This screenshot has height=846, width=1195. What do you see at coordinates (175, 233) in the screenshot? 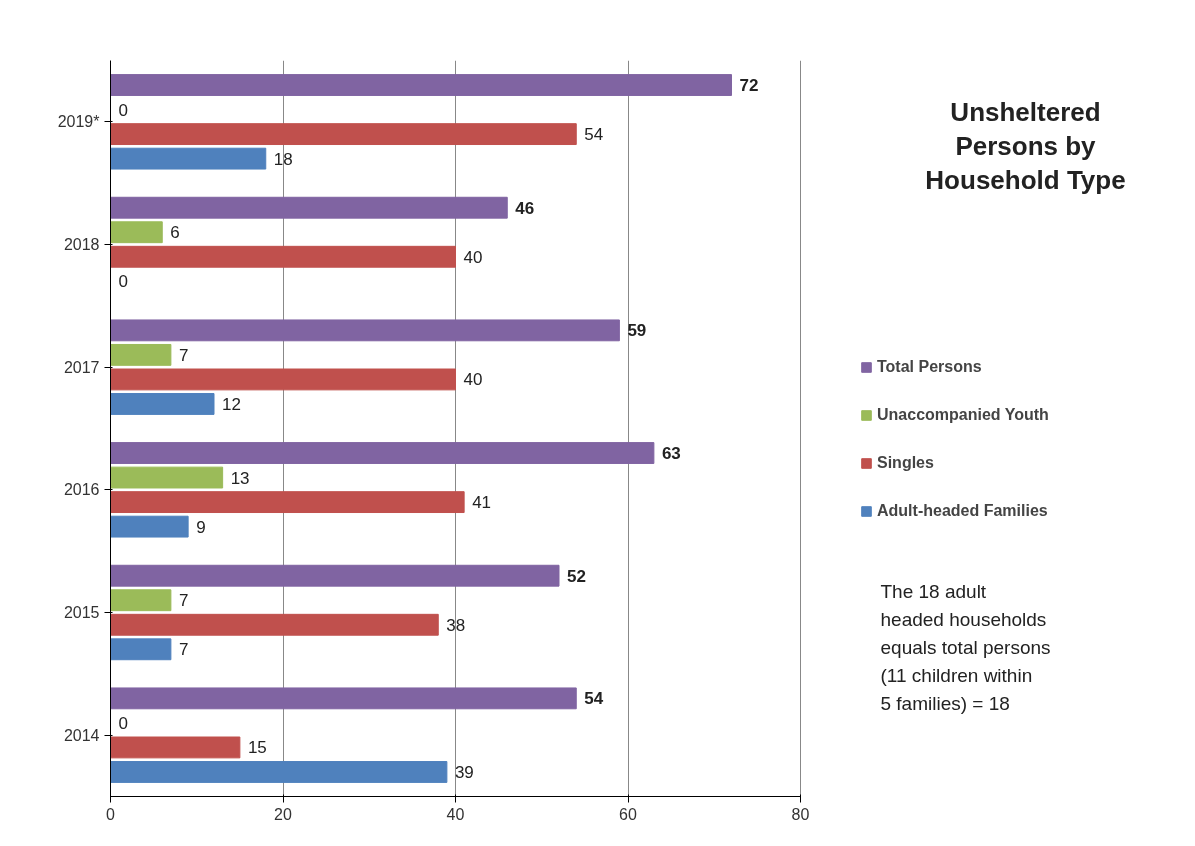
I see `data-label: 6` at bounding box center [175, 233].